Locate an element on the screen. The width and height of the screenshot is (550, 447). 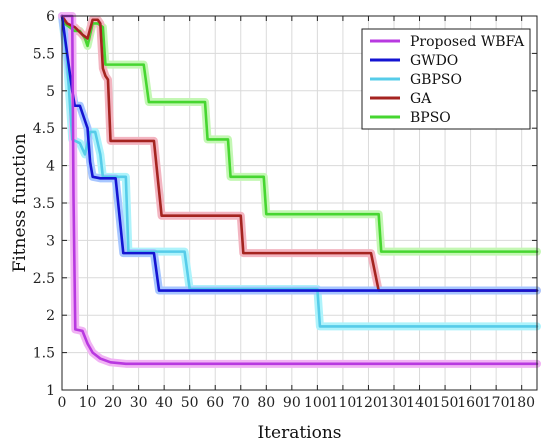
x-tick-label: 100 is located at coordinates (317, 403).